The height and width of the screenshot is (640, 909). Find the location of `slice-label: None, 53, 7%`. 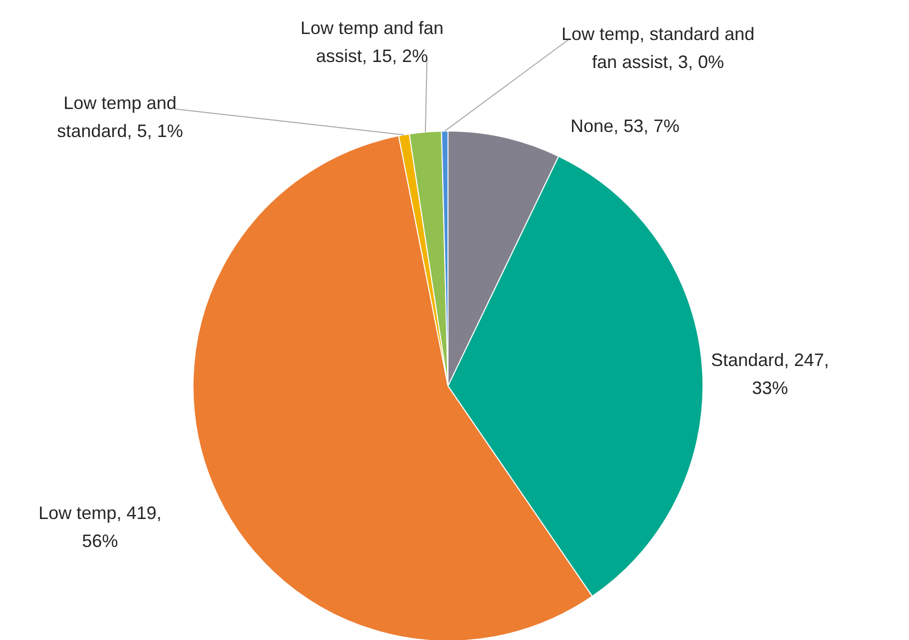

slice-label: None, 53, 7% is located at coordinates (625, 126).